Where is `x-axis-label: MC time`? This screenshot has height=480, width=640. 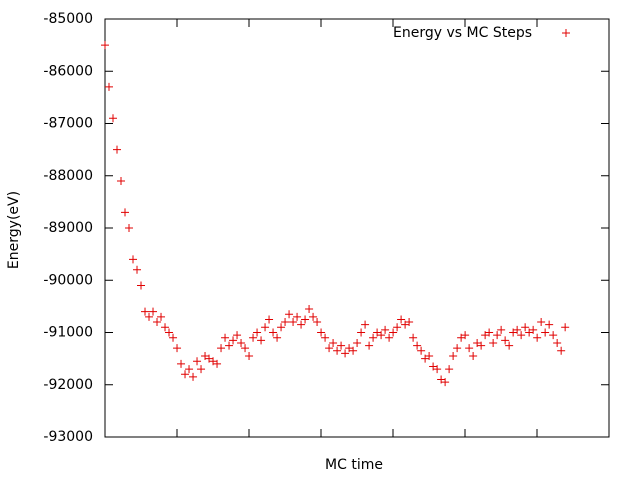
x-axis-label: MC time is located at coordinates (354, 465).